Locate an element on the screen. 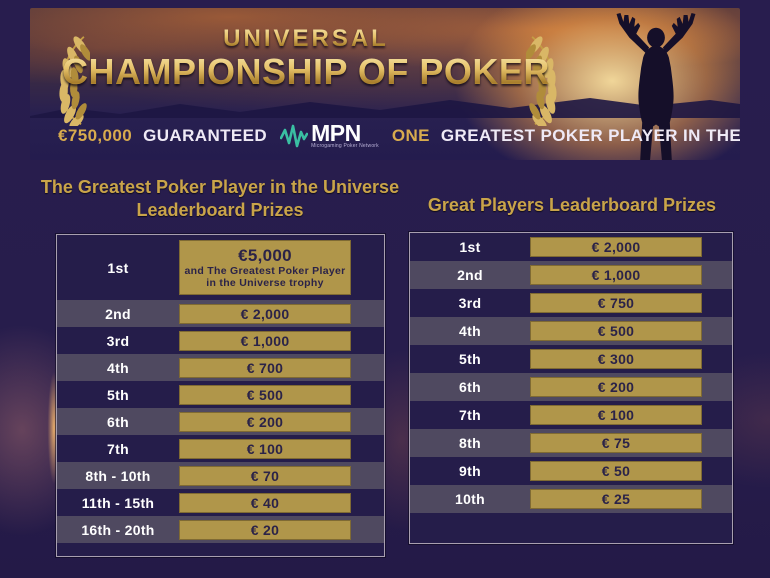  prize-cell: € 25 is located at coordinates (616, 499).